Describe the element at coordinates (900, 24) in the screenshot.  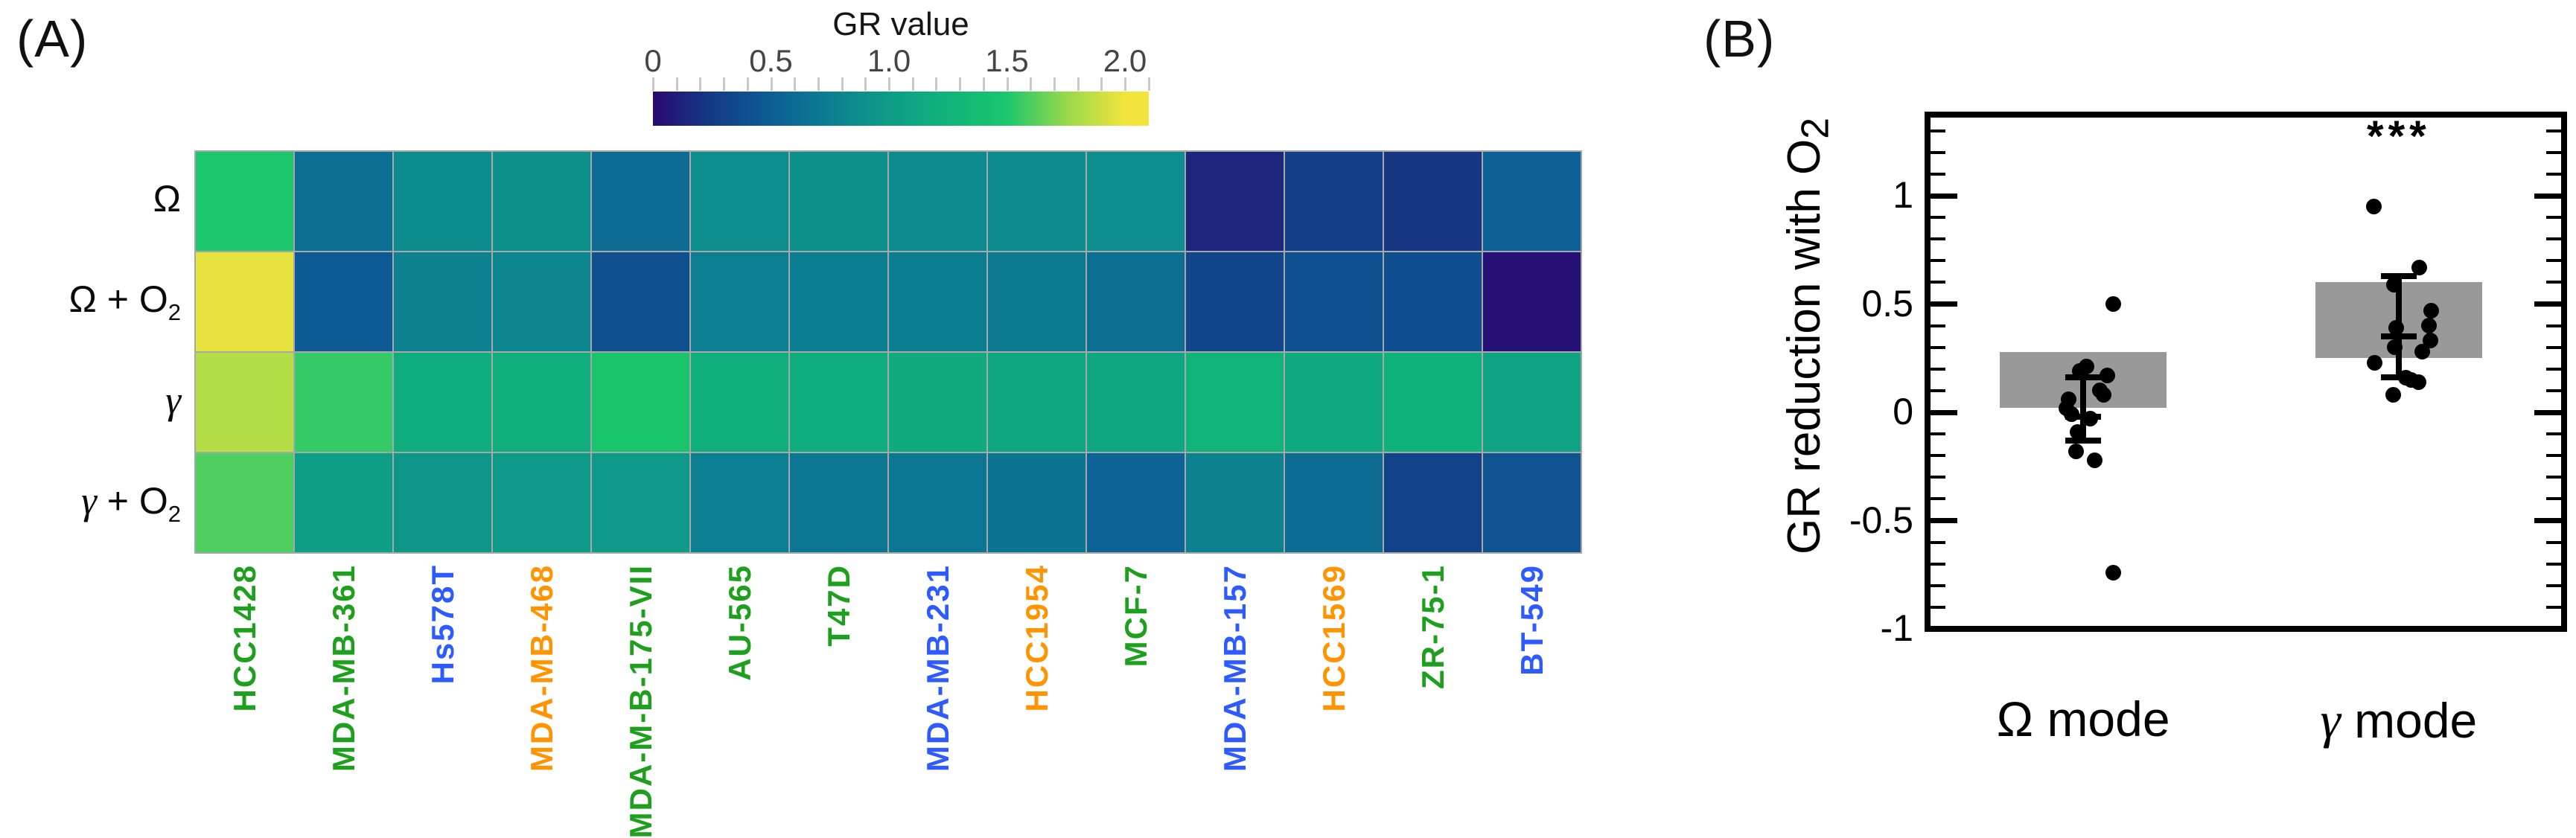
I see `colorbar-title: GR value` at that location.